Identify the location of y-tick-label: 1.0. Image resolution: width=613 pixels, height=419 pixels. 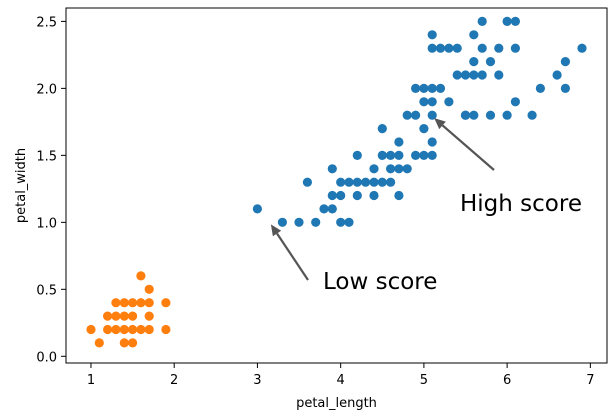
(46, 223).